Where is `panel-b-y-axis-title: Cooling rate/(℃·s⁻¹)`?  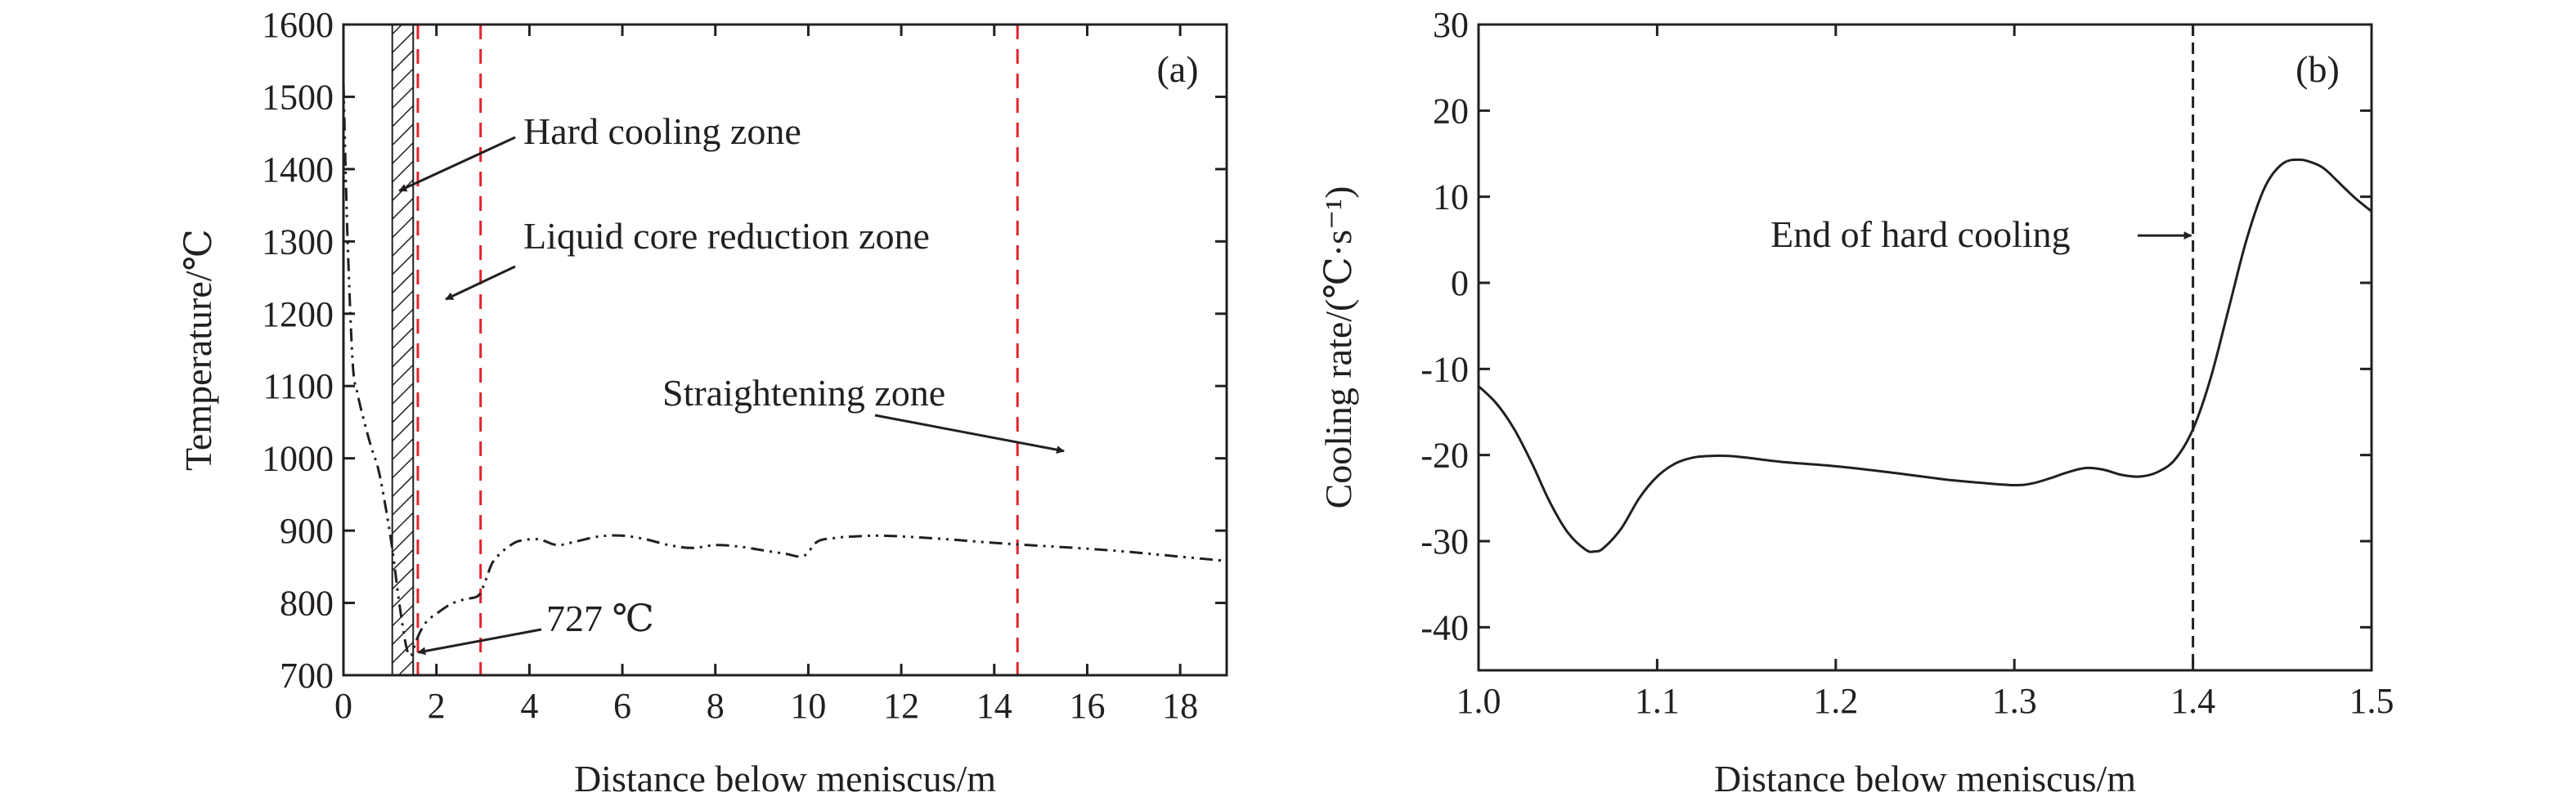
panel-b-y-axis-title: Cooling rate/(℃·s⁻¹) is located at coordinates (1338, 347).